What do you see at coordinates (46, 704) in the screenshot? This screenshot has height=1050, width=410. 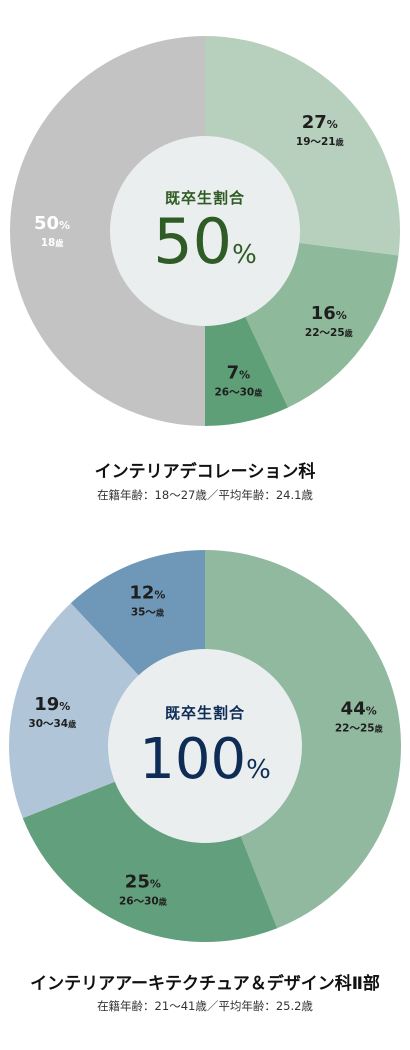 I see `slice-percent-value: 19` at bounding box center [46, 704].